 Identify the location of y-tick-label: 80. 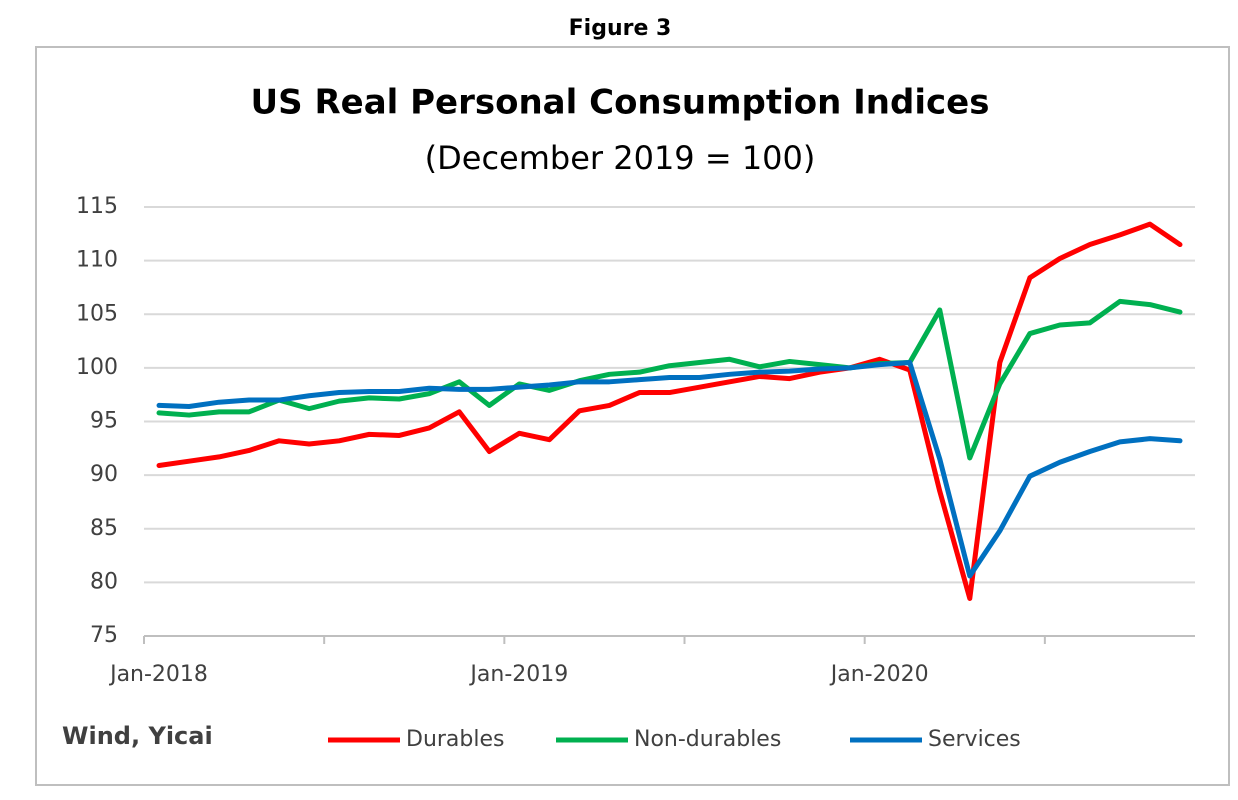
(104, 581).